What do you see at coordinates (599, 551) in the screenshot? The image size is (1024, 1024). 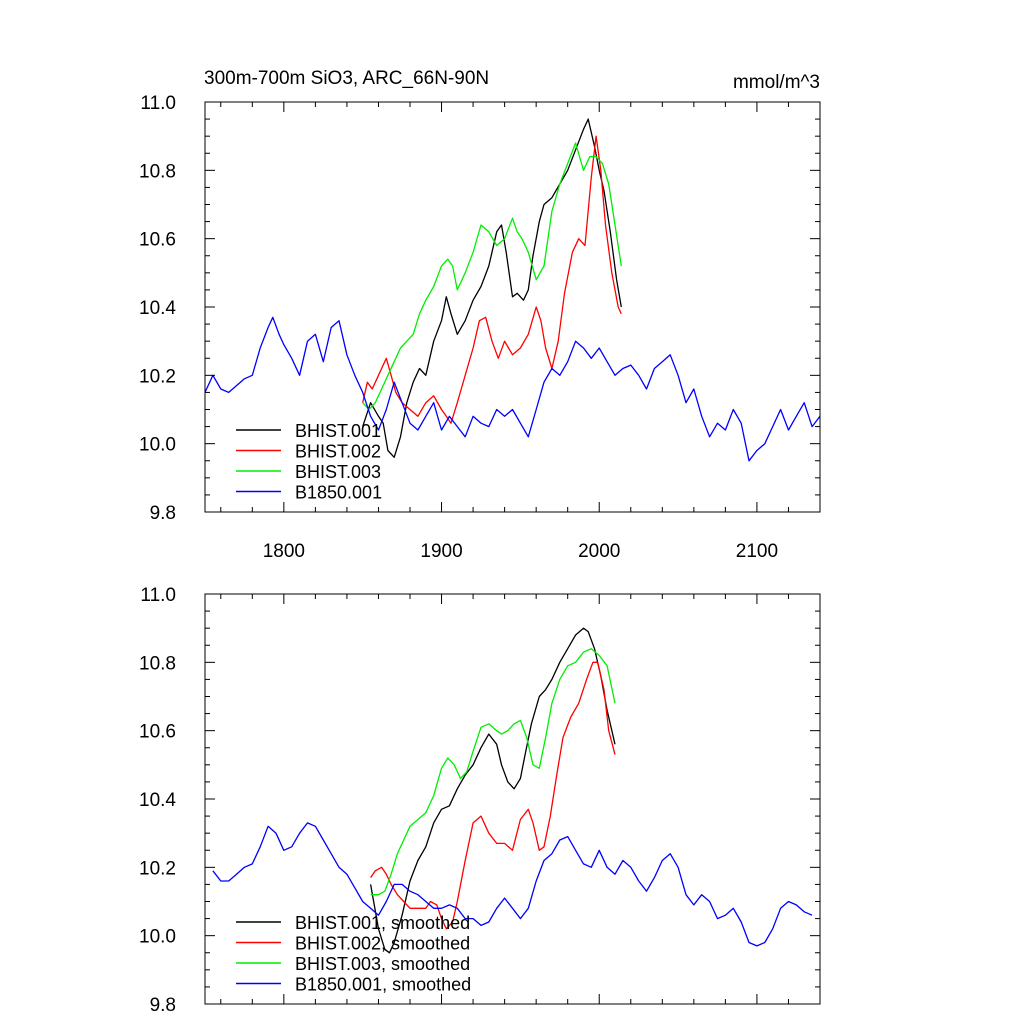 I see `x-tick-label: 2000` at bounding box center [599, 551].